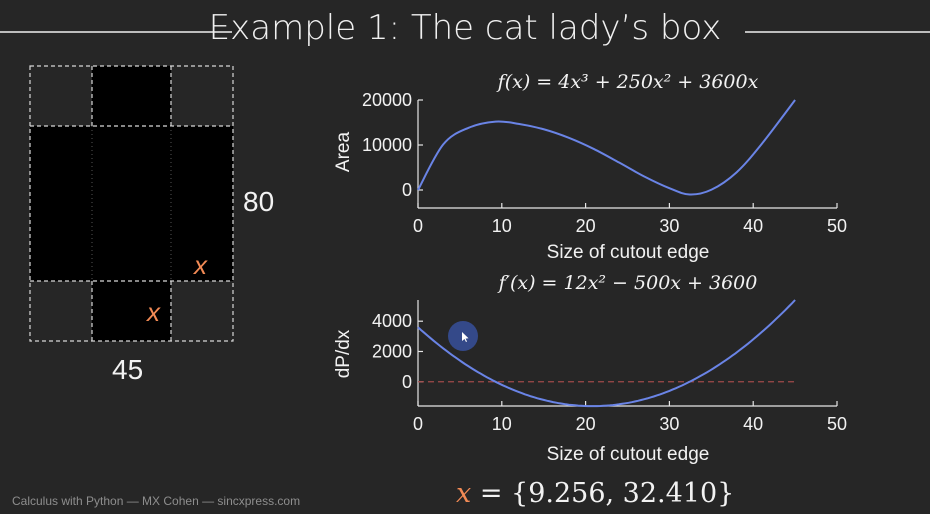 This screenshot has height=514, width=930. I want to click on box-center-panel, so click(131, 203).